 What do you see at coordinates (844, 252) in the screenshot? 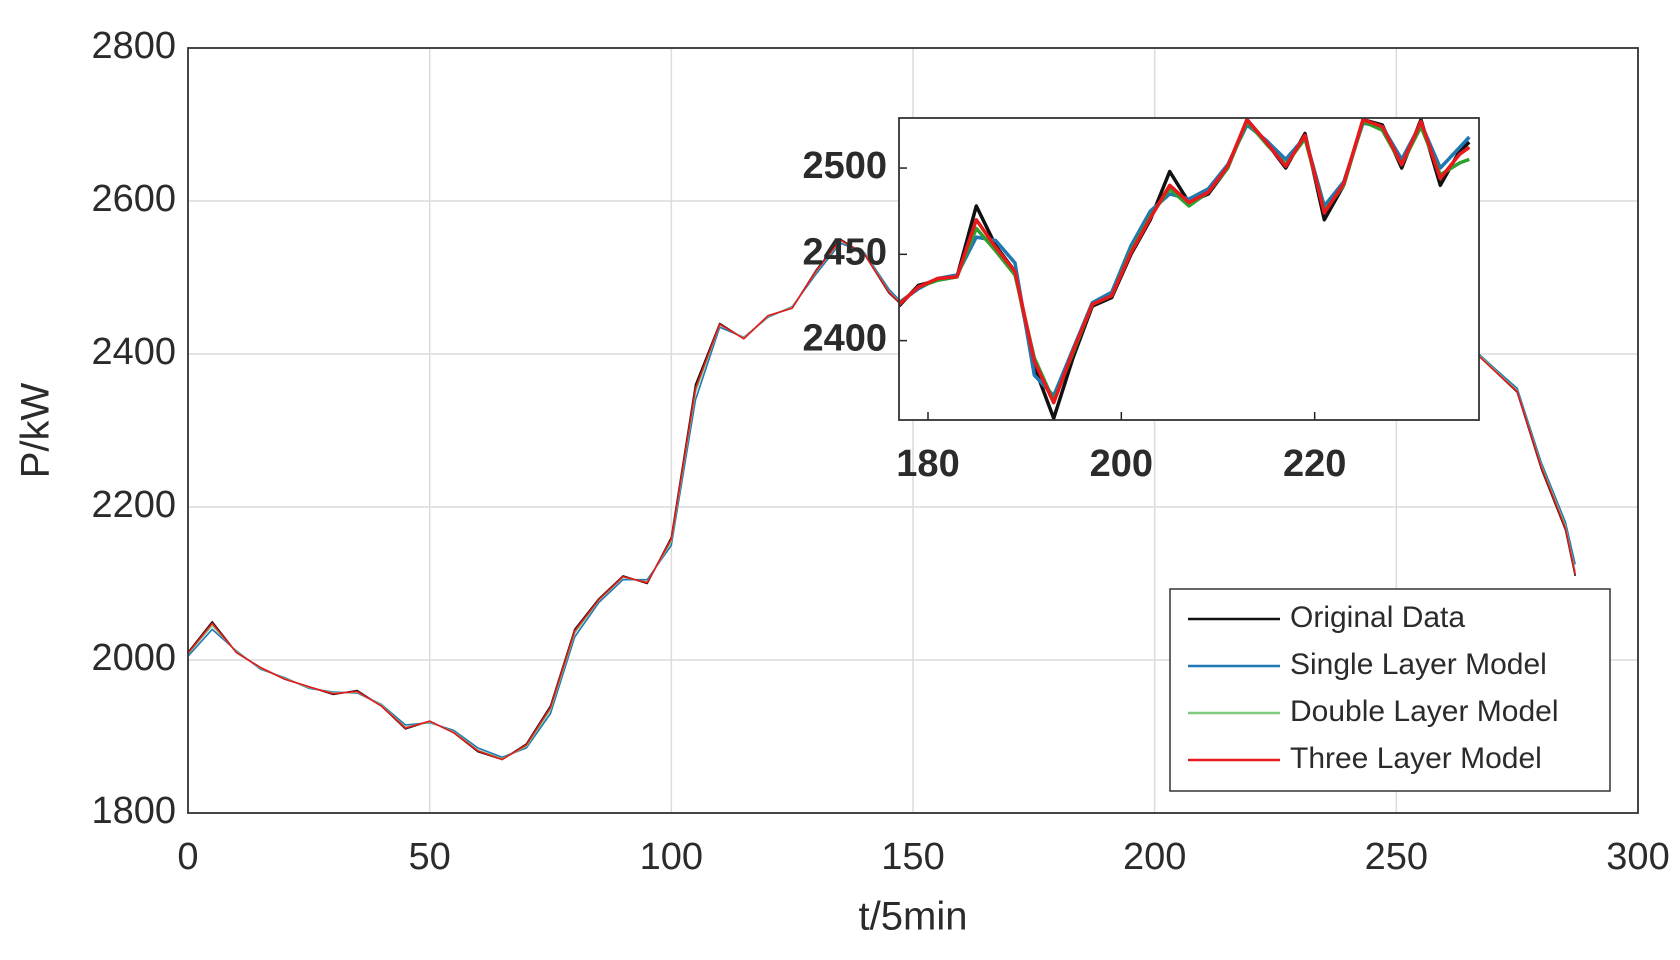
I see `y-tick-label: 2450` at bounding box center [844, 252].